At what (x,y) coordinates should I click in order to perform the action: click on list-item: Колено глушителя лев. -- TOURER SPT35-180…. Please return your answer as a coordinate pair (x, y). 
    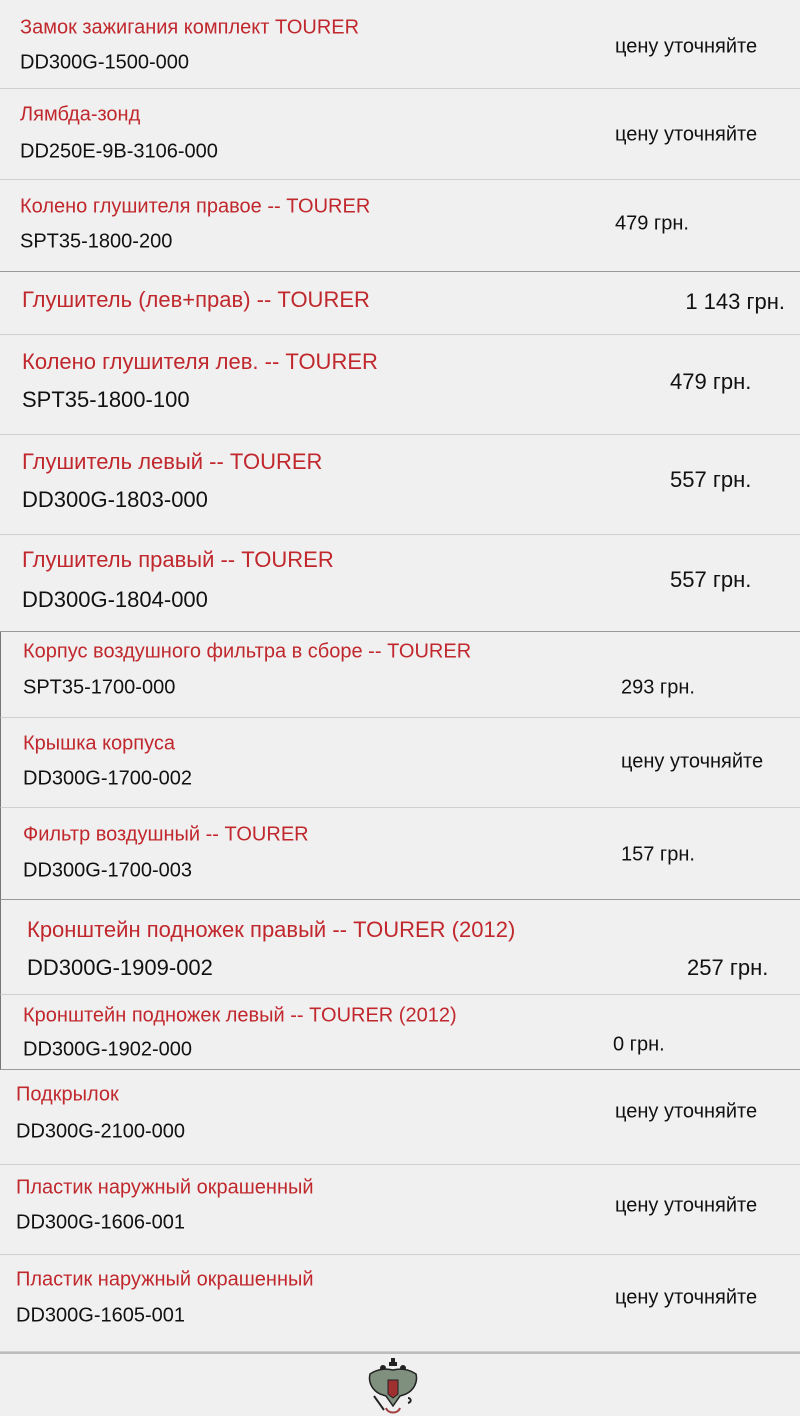
    Looking at the image, I should click on (400, 385).